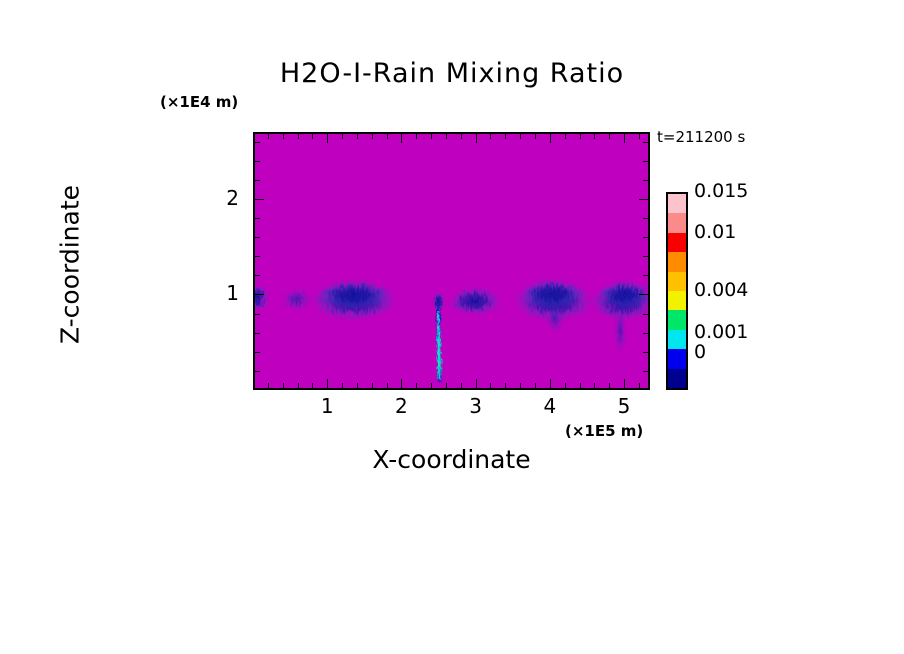 The image size is (904, 654). Describe the element at coordinates (232, 293) in the screenshot. I see `y-tick-label: 1` at that location.